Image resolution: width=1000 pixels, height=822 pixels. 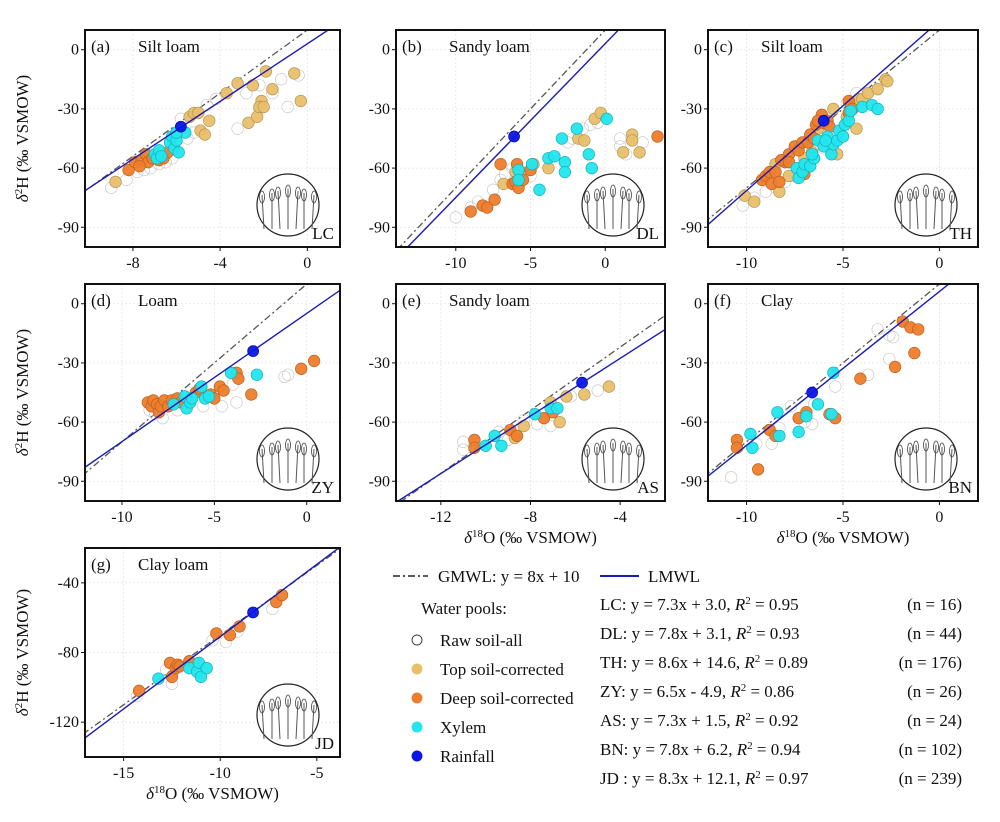 What do you see at coordinates (830, 415) in the screenshot?
I see `panel-f: -10 -5 0 0 -30 -60 -90 (f) Clay BN δ18O (‰ VSMOW)` at bounding box center [830, 415].